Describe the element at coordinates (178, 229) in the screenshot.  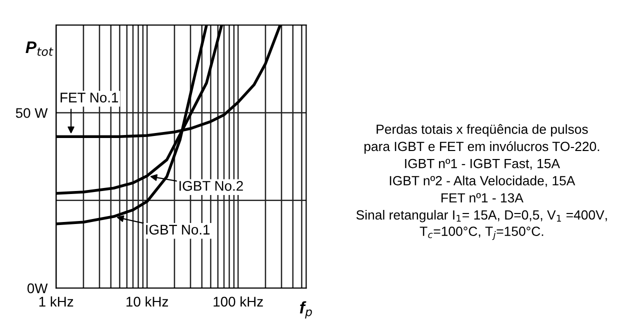
I see `annotation: IGBT No.1` at that location.